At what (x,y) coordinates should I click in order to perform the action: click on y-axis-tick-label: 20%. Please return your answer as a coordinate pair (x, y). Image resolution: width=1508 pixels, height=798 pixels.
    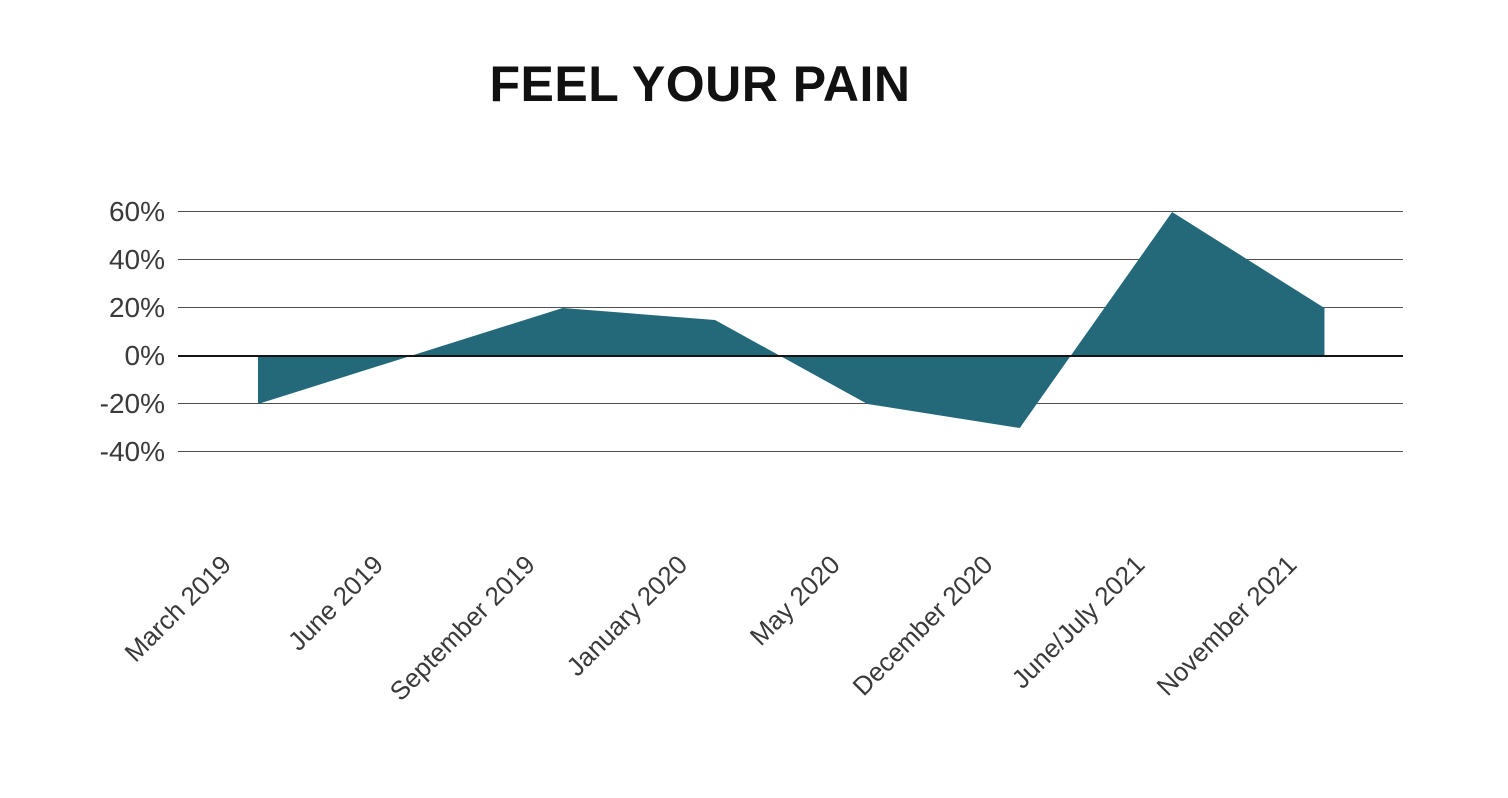
    Looking at the image, I should click on (136, 307).